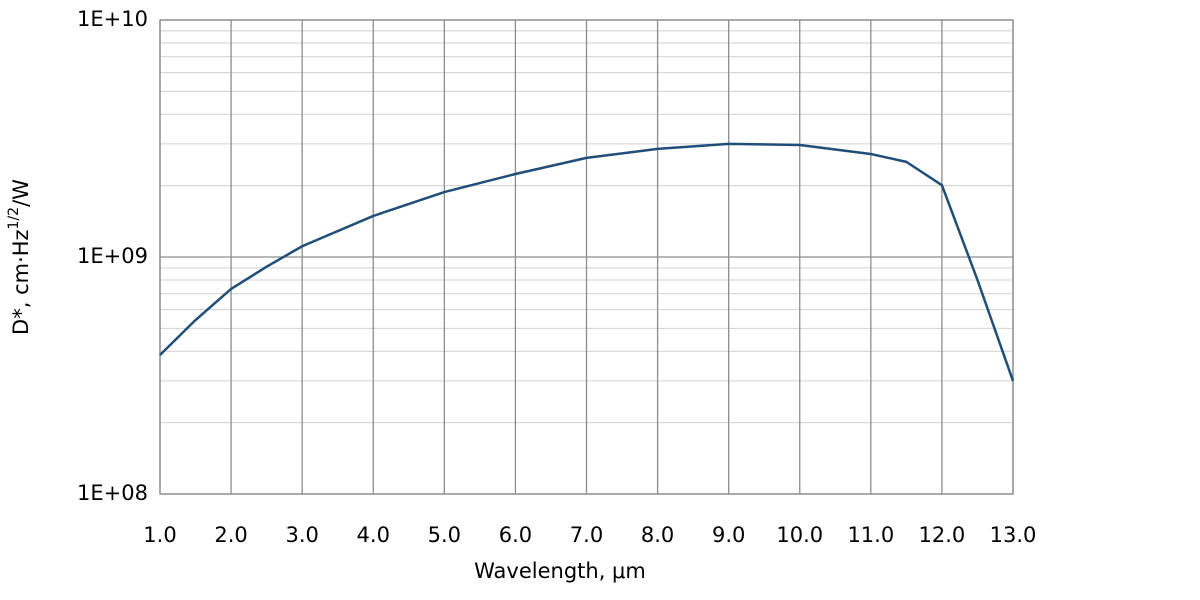 Image resolution: width=1200 pixels, height=600 pixels. I want to click on y-axis-label-part: /W, so click(21, 193).